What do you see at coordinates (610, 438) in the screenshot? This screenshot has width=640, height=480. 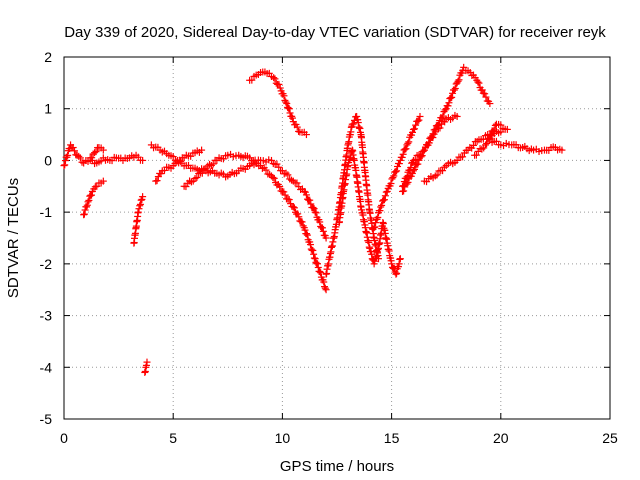 I see `x-tick-label: 25` at bounding box center [610, 438].